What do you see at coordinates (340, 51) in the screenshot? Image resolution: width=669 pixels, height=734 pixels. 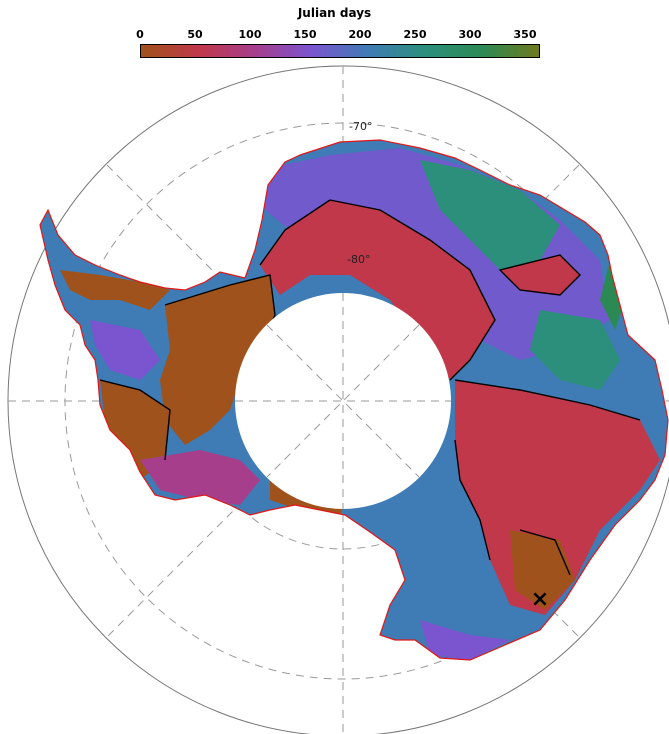 I see `colorbar` at bounding box center [340, 51].